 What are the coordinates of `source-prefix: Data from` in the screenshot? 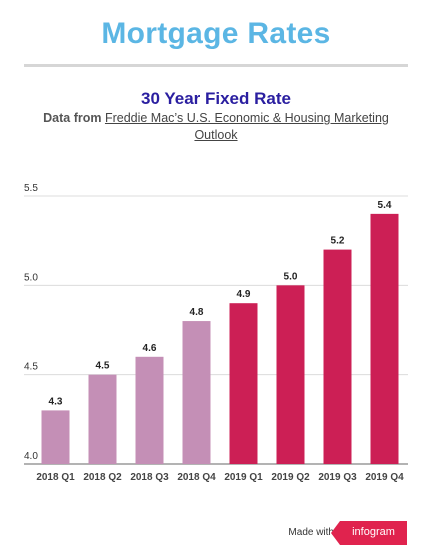 It's located at (74, 118).